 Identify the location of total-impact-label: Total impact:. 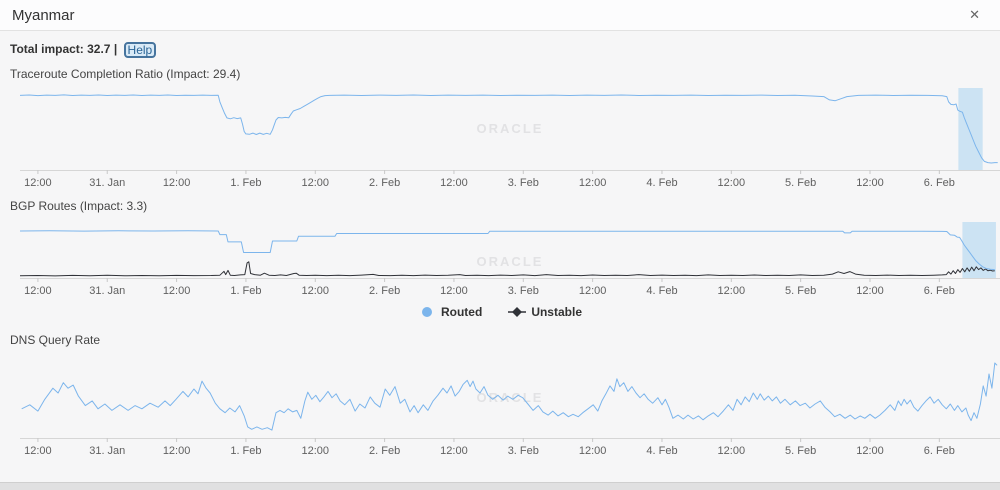
(47, 49).